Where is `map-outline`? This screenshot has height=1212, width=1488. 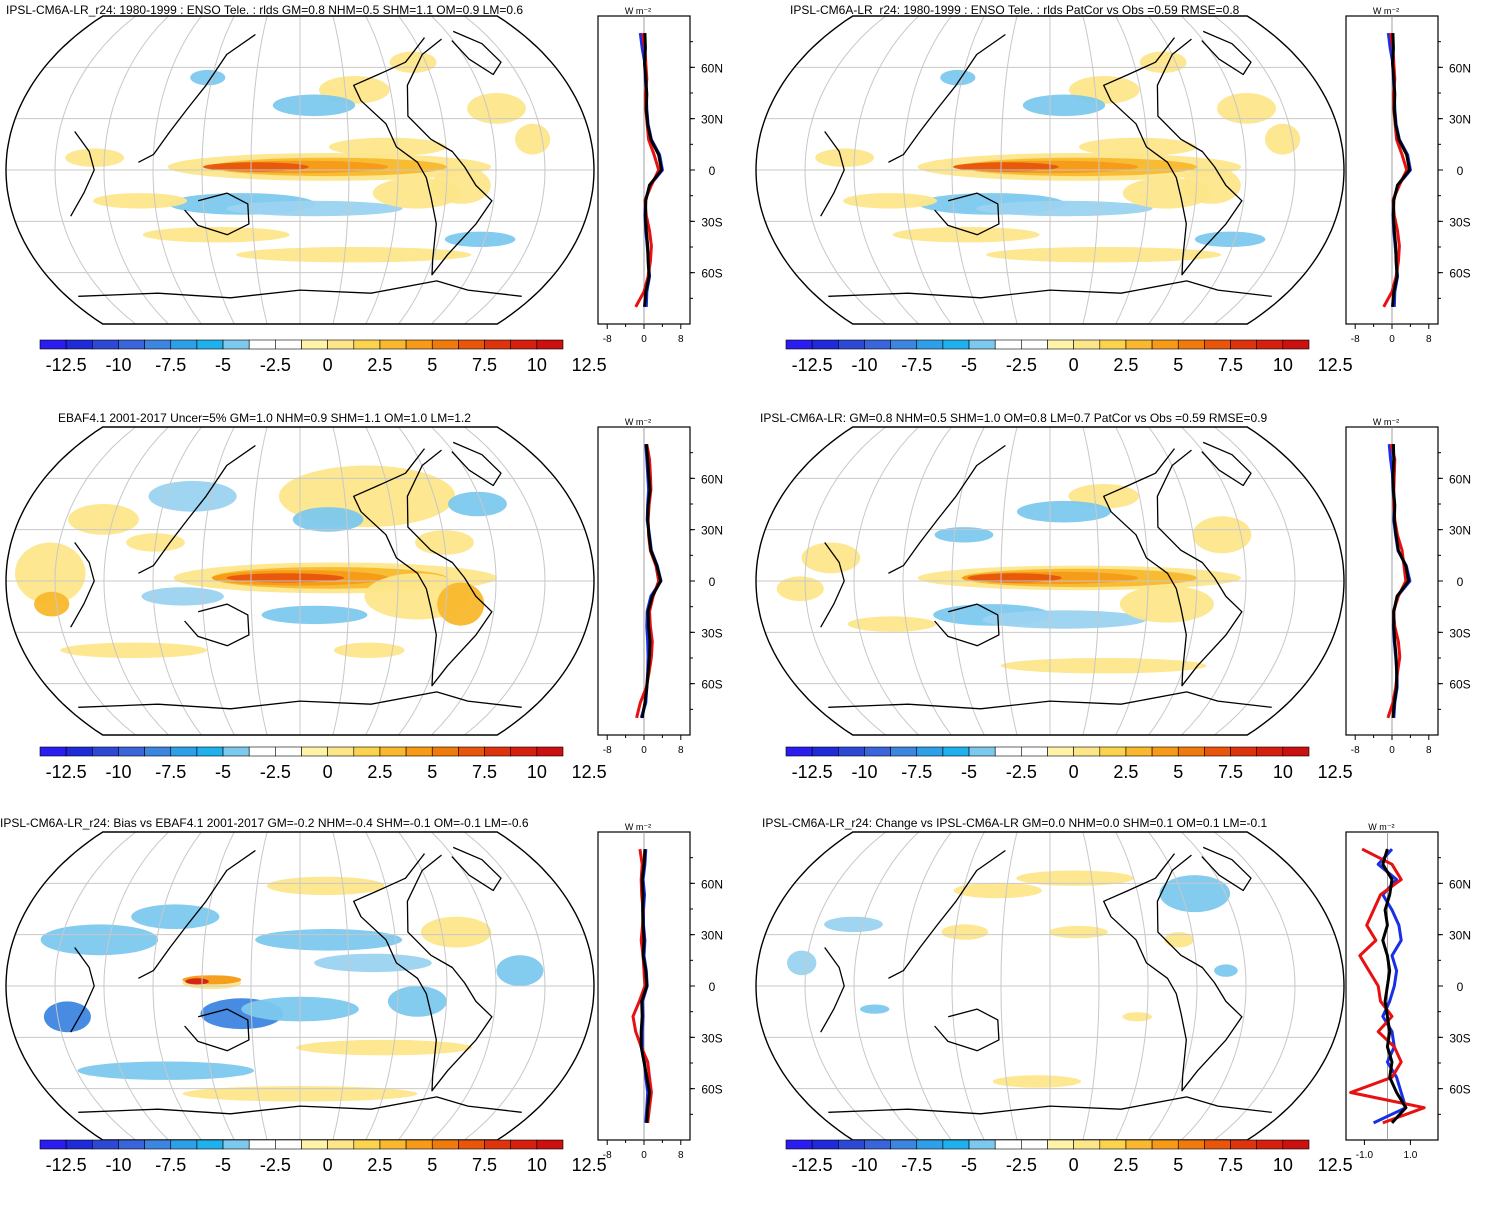
map-outline is located at coordinates (1050, 170).